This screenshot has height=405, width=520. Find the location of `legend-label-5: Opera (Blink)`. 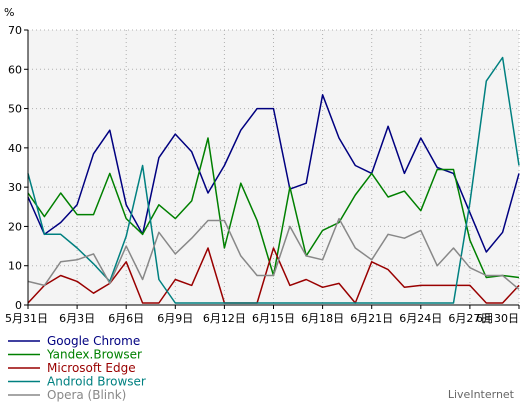

legend-label-5: Opera (Blink) is located at coordinates (86, 395).